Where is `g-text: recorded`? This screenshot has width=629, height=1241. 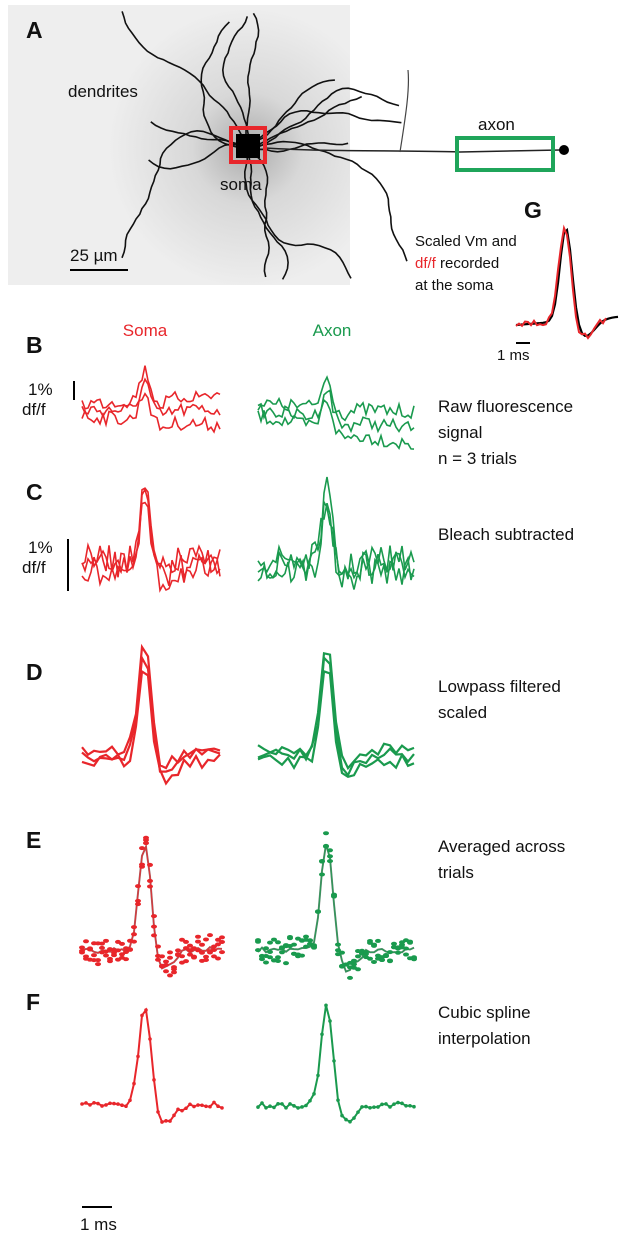 g-text: recorded is located at coordinates (469, 263).